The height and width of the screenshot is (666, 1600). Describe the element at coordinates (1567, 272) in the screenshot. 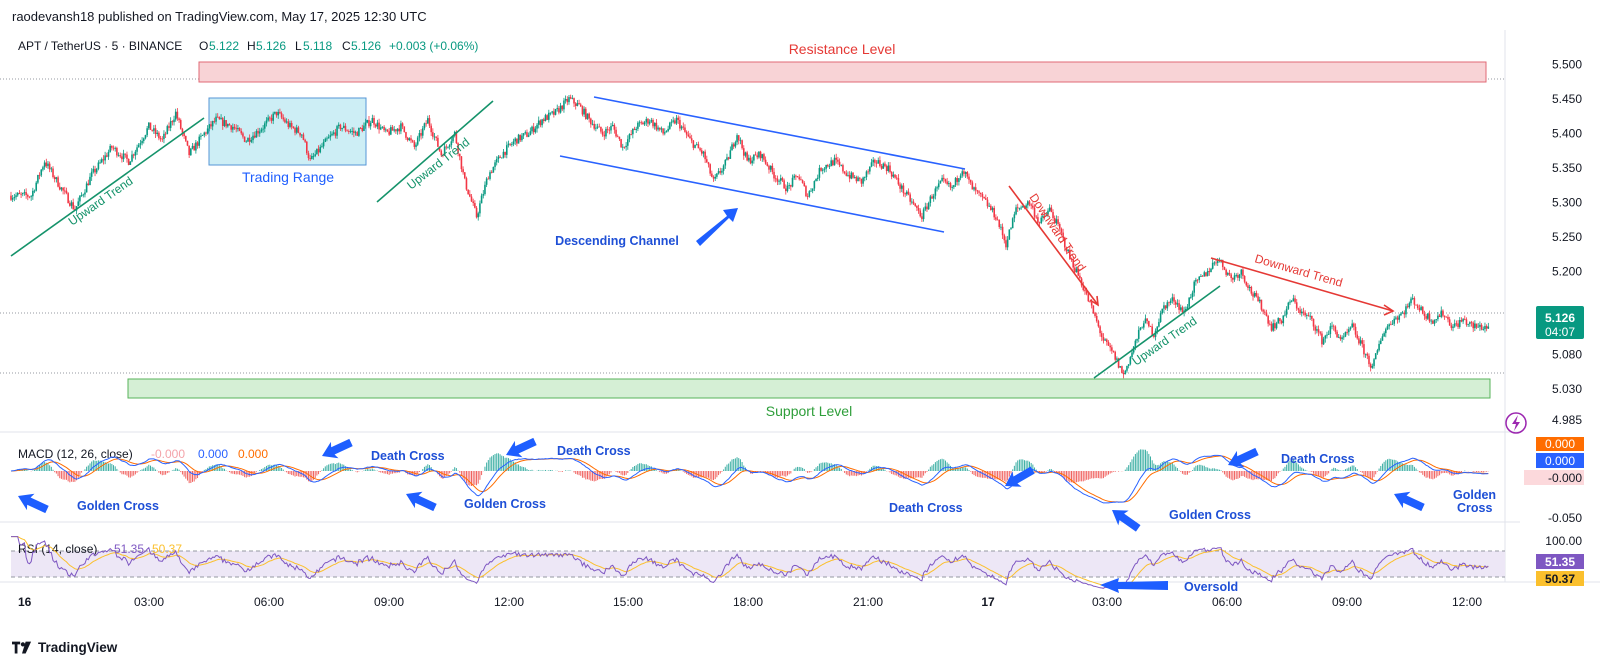

I see `price-tick-label: 5.200` at that location.